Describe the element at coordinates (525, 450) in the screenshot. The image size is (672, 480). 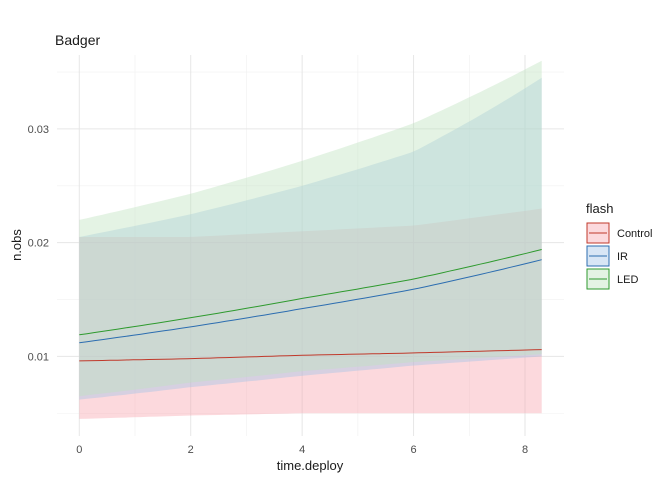
I see `x-tick-label: 8` at that location.